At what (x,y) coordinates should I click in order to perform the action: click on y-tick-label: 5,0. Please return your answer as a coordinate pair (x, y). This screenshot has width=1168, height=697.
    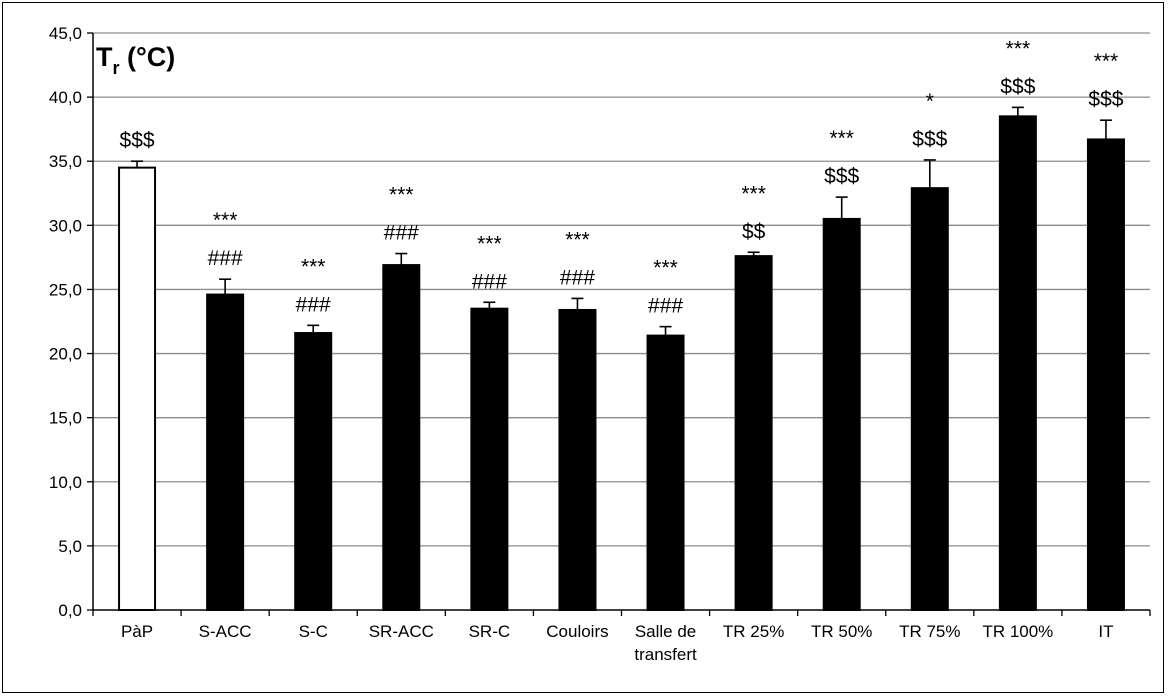
    Looking at the image, I should click on (70, 546).